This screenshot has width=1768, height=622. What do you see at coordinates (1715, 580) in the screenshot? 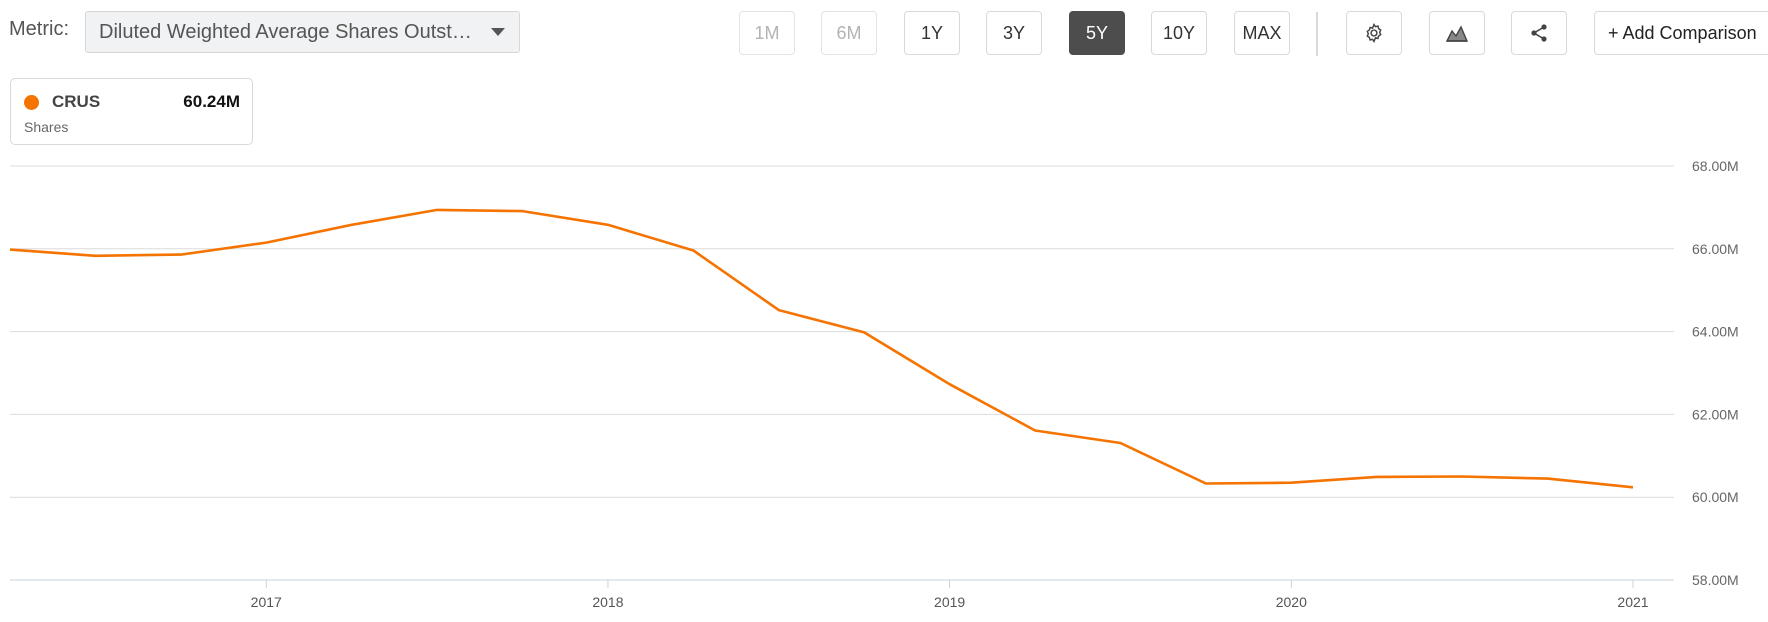
I see `y-tick-label: 58.00M` at bounding box center [1715, 580].